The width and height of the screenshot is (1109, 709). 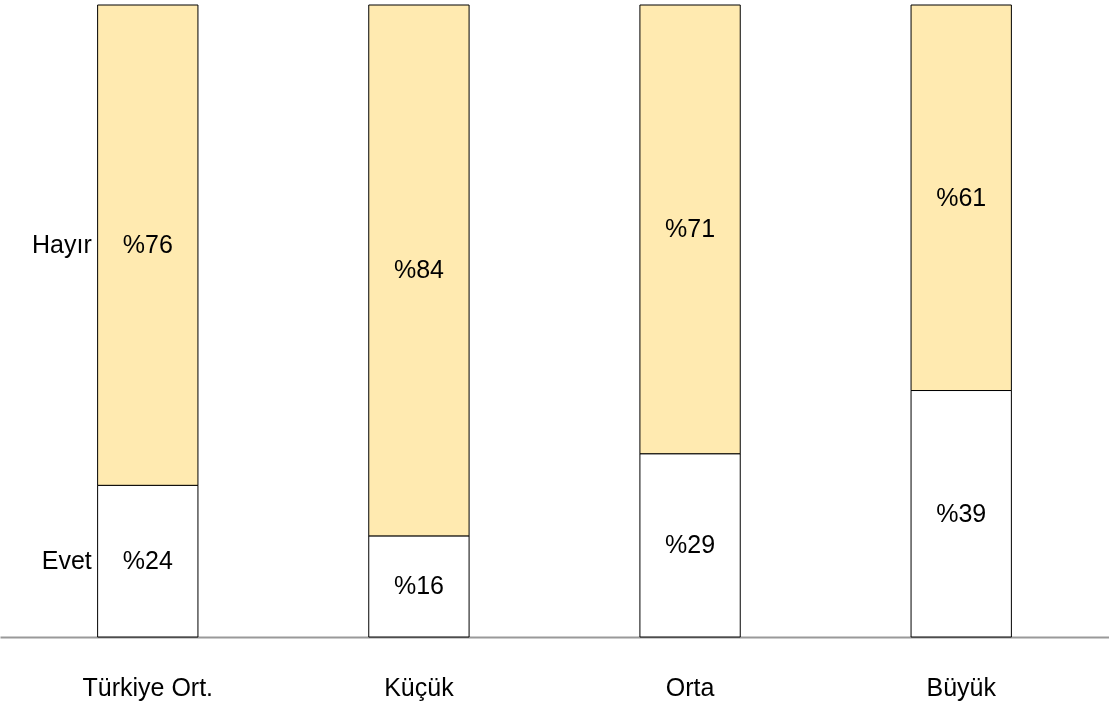 I want to click on data-label: %61, so click(x=961, y=196).